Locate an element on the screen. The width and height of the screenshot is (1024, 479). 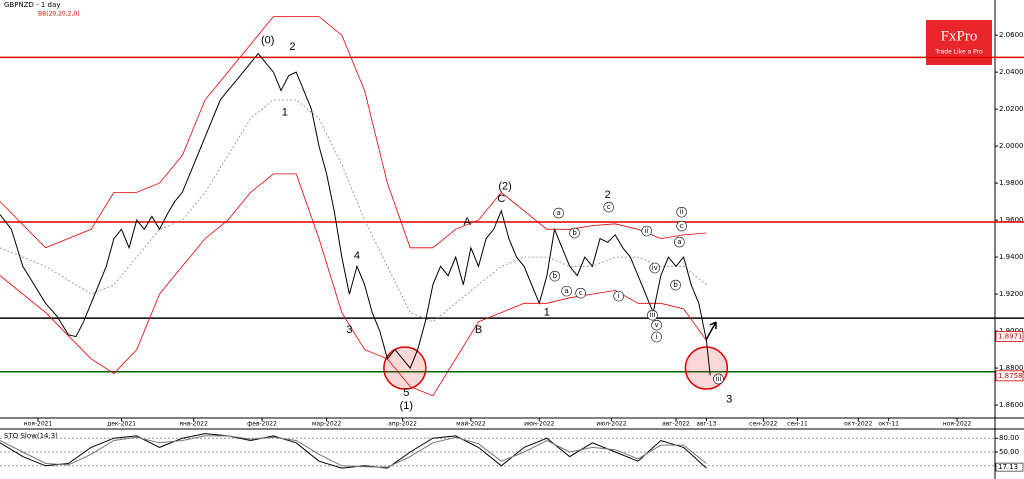
x-tick-label: фев-2022 is located at coordinates (262, 424).